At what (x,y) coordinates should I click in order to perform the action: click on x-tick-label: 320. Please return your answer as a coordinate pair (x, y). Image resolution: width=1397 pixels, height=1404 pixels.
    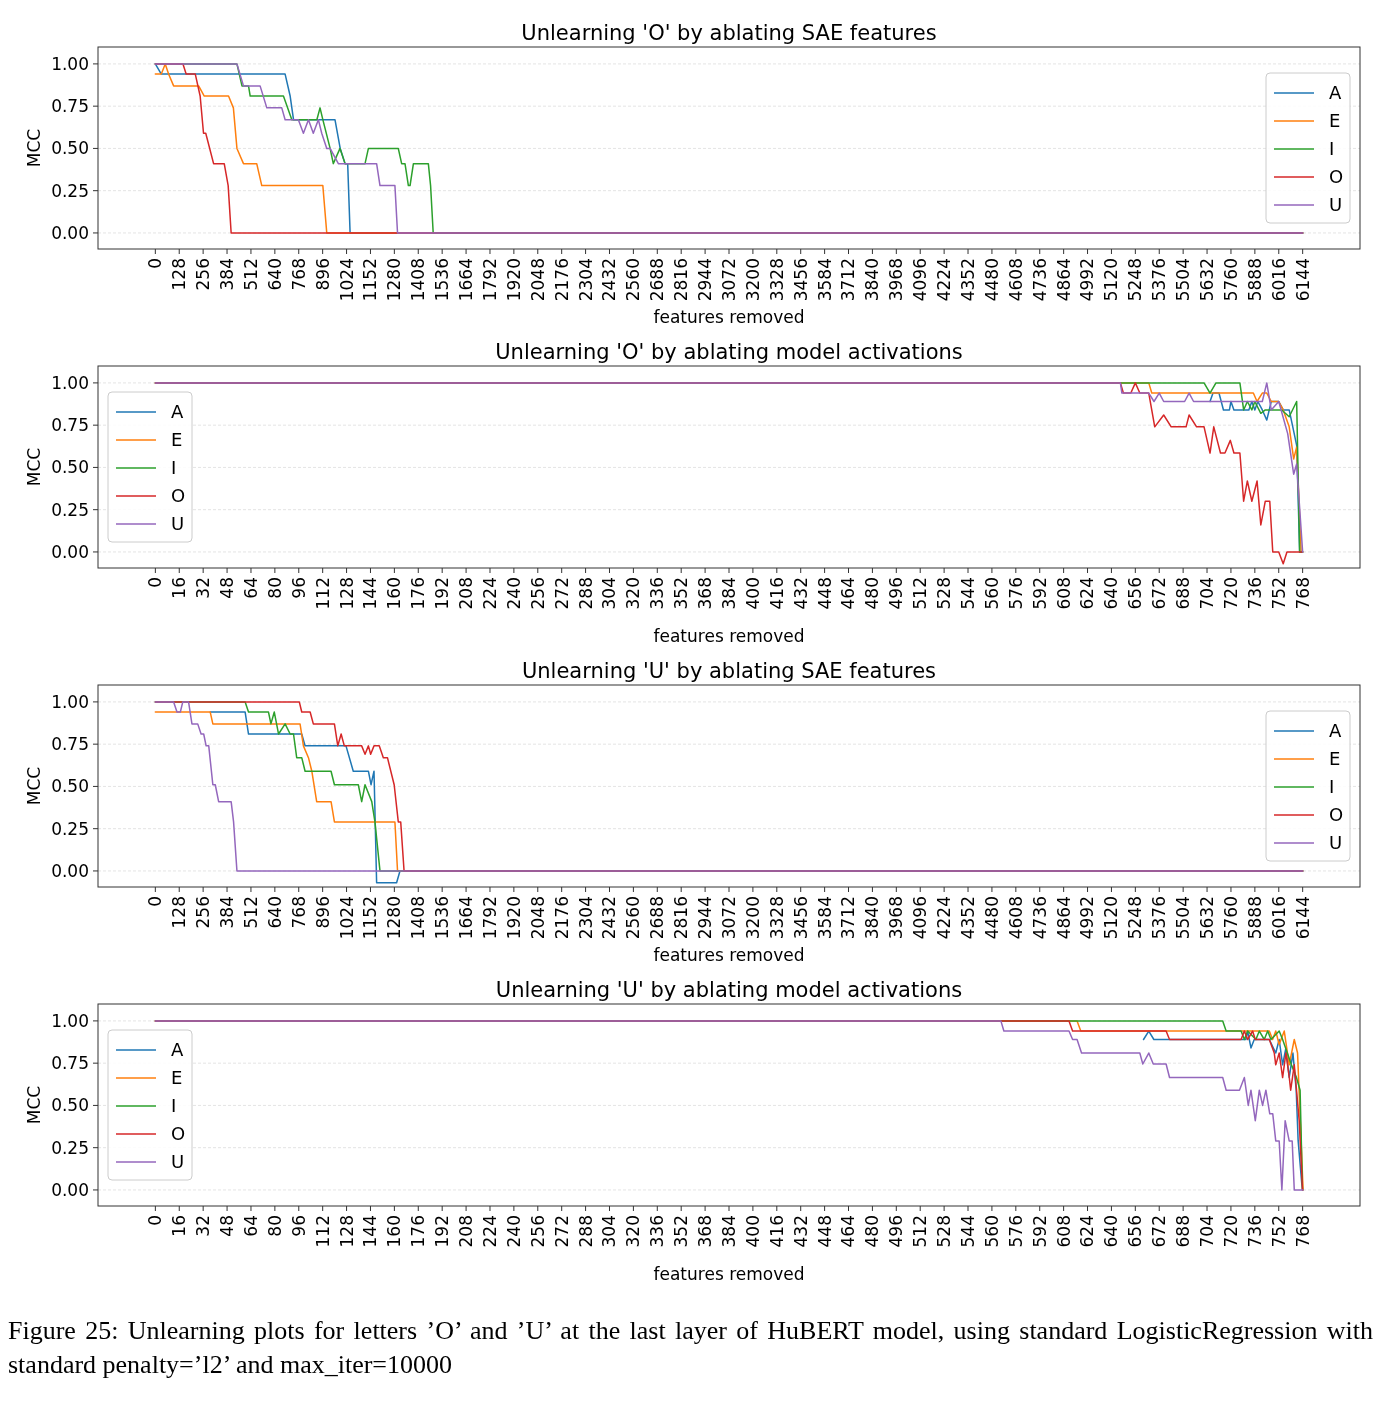
    Looking at the image, I should click on (633, 1231).